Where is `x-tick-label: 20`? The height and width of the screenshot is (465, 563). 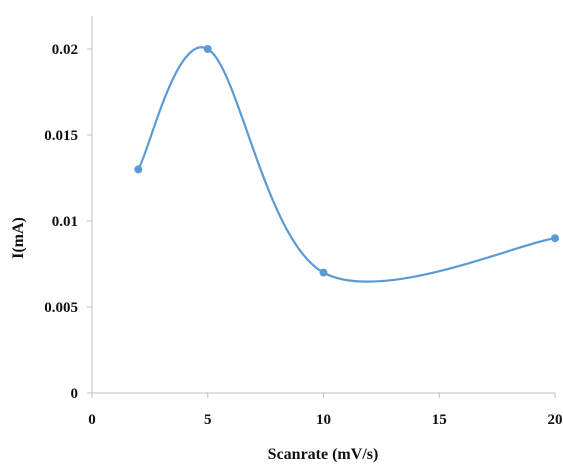 x-tick-label: 20 is located at coordinates (555, 420).